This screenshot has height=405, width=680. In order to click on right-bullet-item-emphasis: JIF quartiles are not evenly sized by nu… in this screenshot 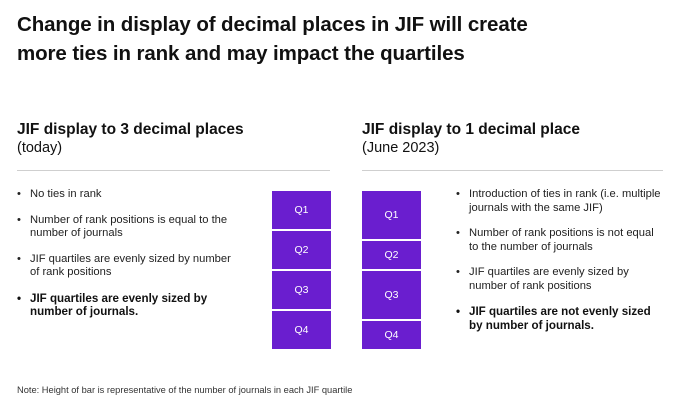, I will do `click(561, 318)`.